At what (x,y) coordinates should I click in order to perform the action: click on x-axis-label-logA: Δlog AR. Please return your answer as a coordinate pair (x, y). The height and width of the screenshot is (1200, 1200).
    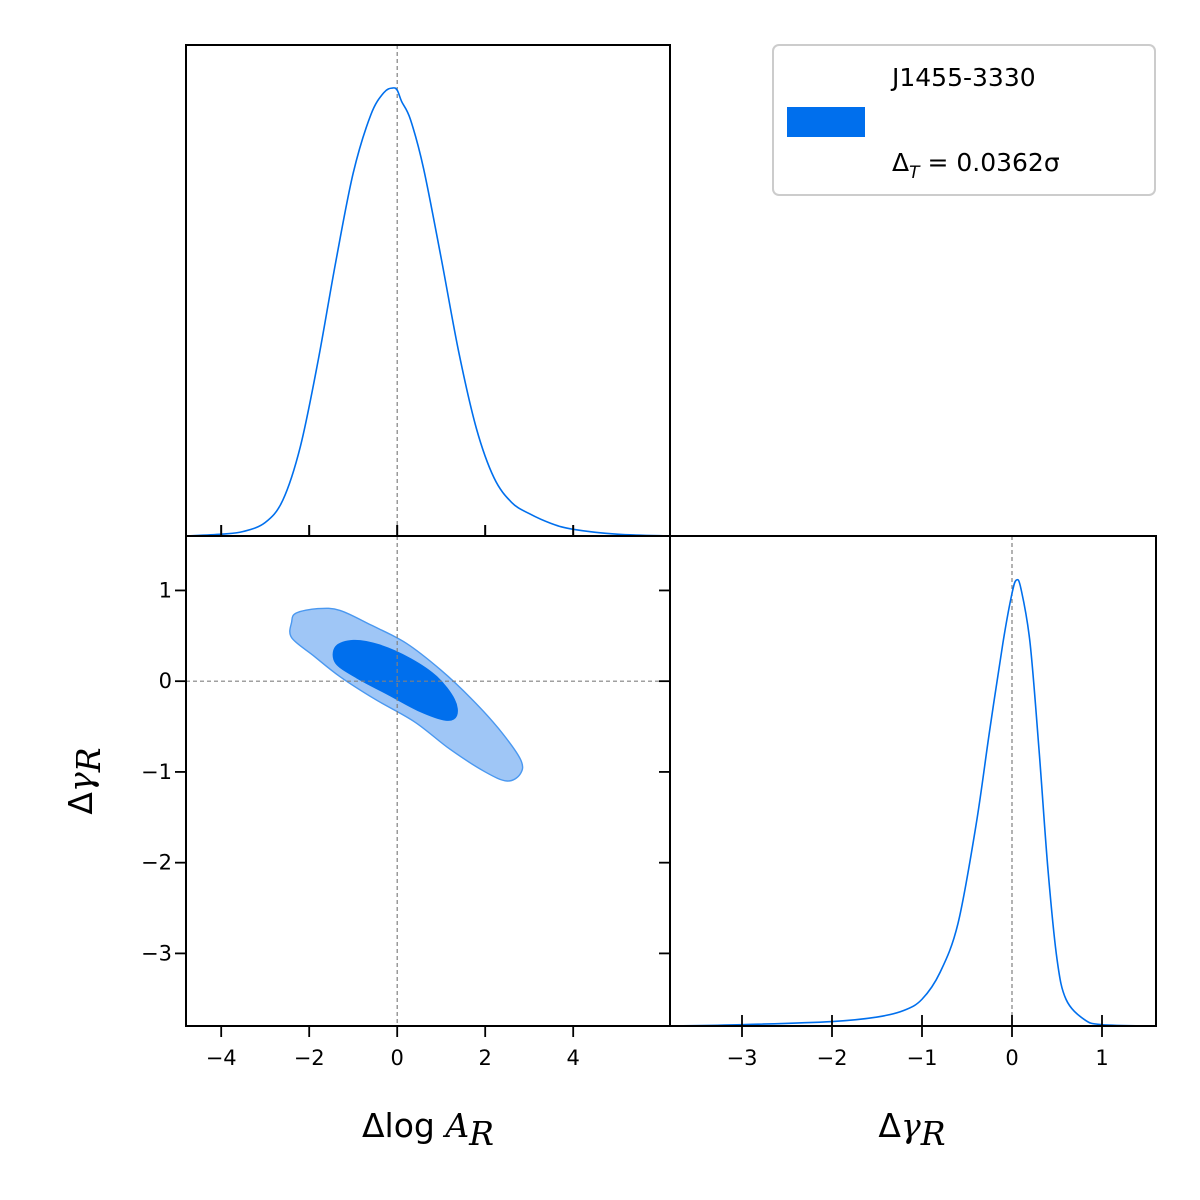
    Looking at the image, I should click on (428, 1129).